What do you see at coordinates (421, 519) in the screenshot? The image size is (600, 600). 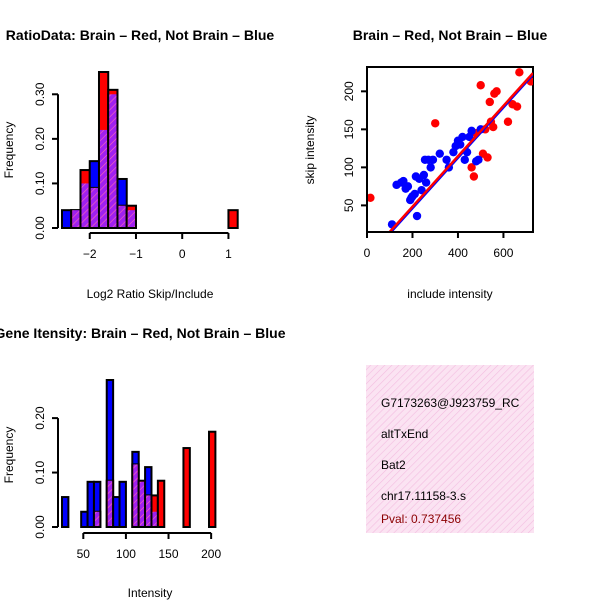 I see `pval-text: Pval: 0.737456` at bounding box center [421, 519].